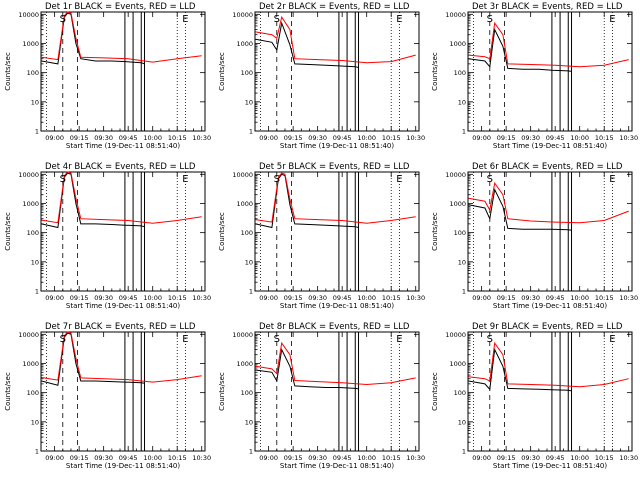  Describe the element at coordinates (547, 327) in the screenshot. I see `panel-title: Det 9r BLACK = Events, RED = LLD` at that location.